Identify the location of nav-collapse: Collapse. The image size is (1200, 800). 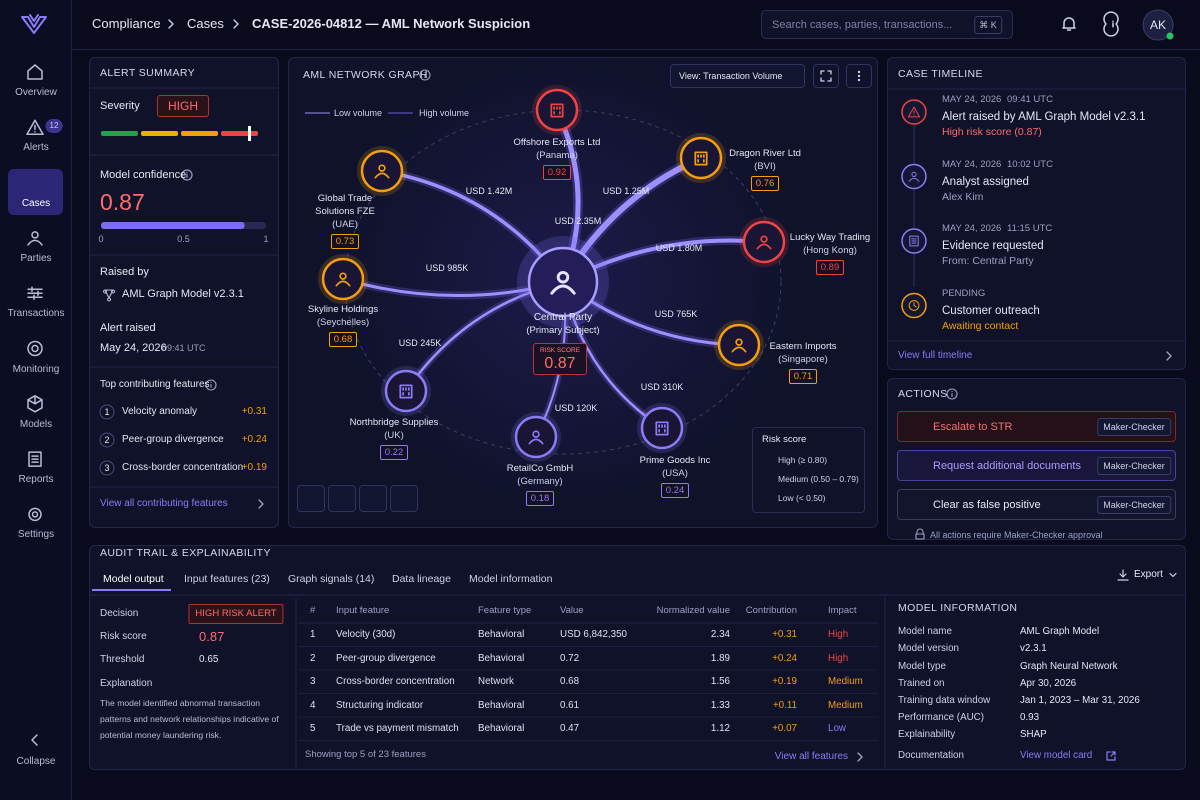
(36, 761).